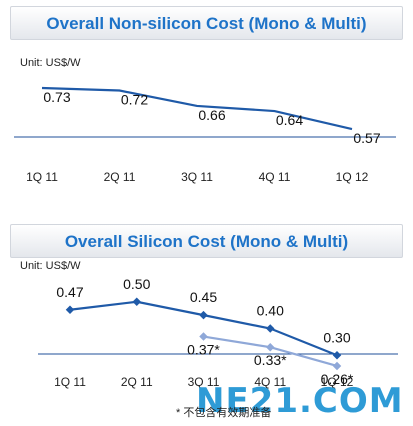 This screenshot has height=426, width=413. I want to click on chart1-data-label: 0.72, so click(134, 100).